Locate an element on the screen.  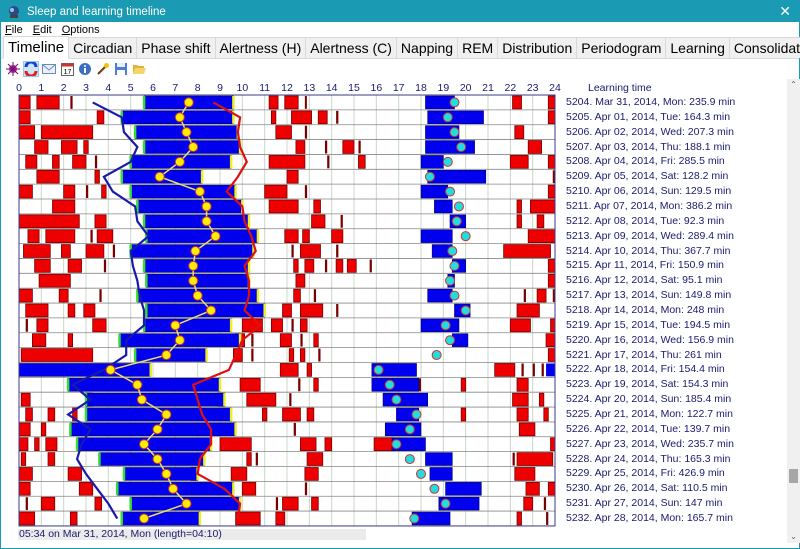
swap-icon is located at coordinates (31, 69).